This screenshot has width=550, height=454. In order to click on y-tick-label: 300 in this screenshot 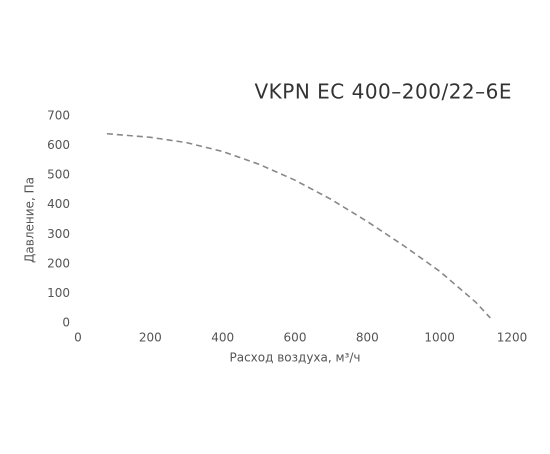, I will do `click(58, 234)`.